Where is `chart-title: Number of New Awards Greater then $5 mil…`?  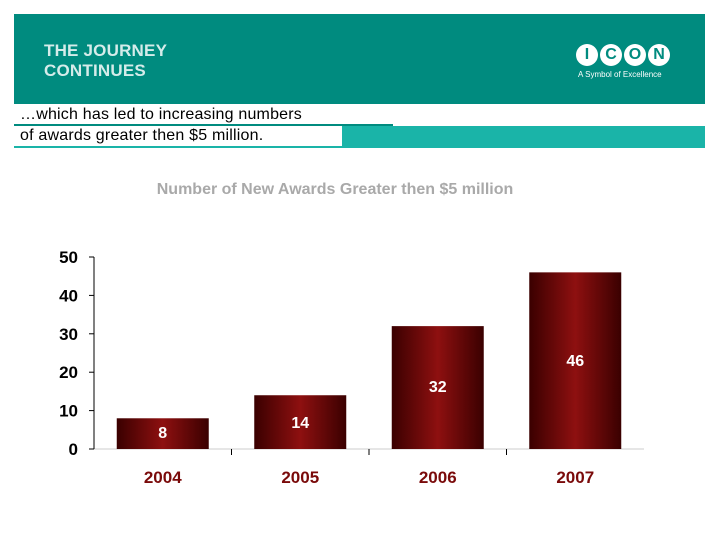 chart-title: Number of New Awards Greater then $5 mil… is located at coordinates (335, 189).